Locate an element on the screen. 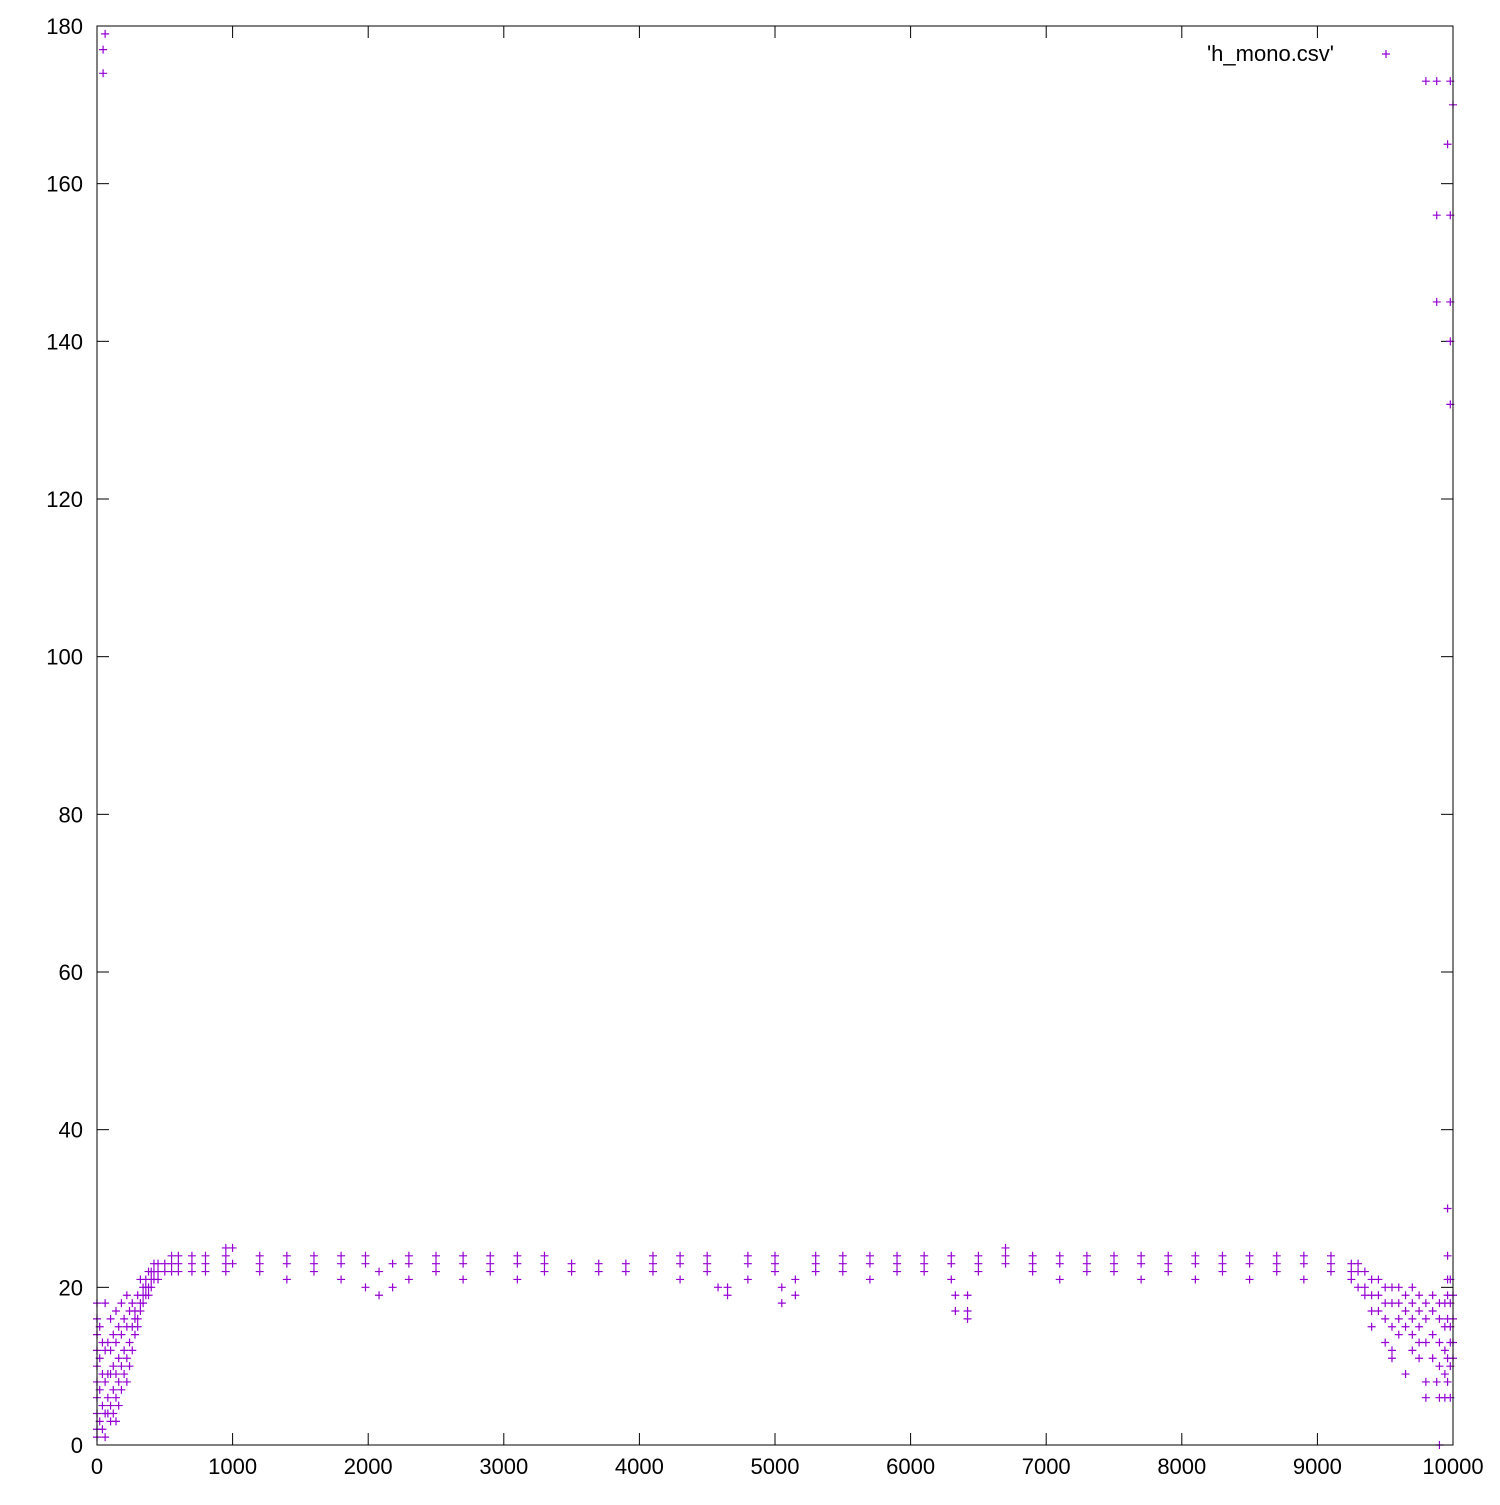 The height and width of the screenshot is (1505, 1500). x-tick-label: 1000 is located at coordinates (232, 1466).